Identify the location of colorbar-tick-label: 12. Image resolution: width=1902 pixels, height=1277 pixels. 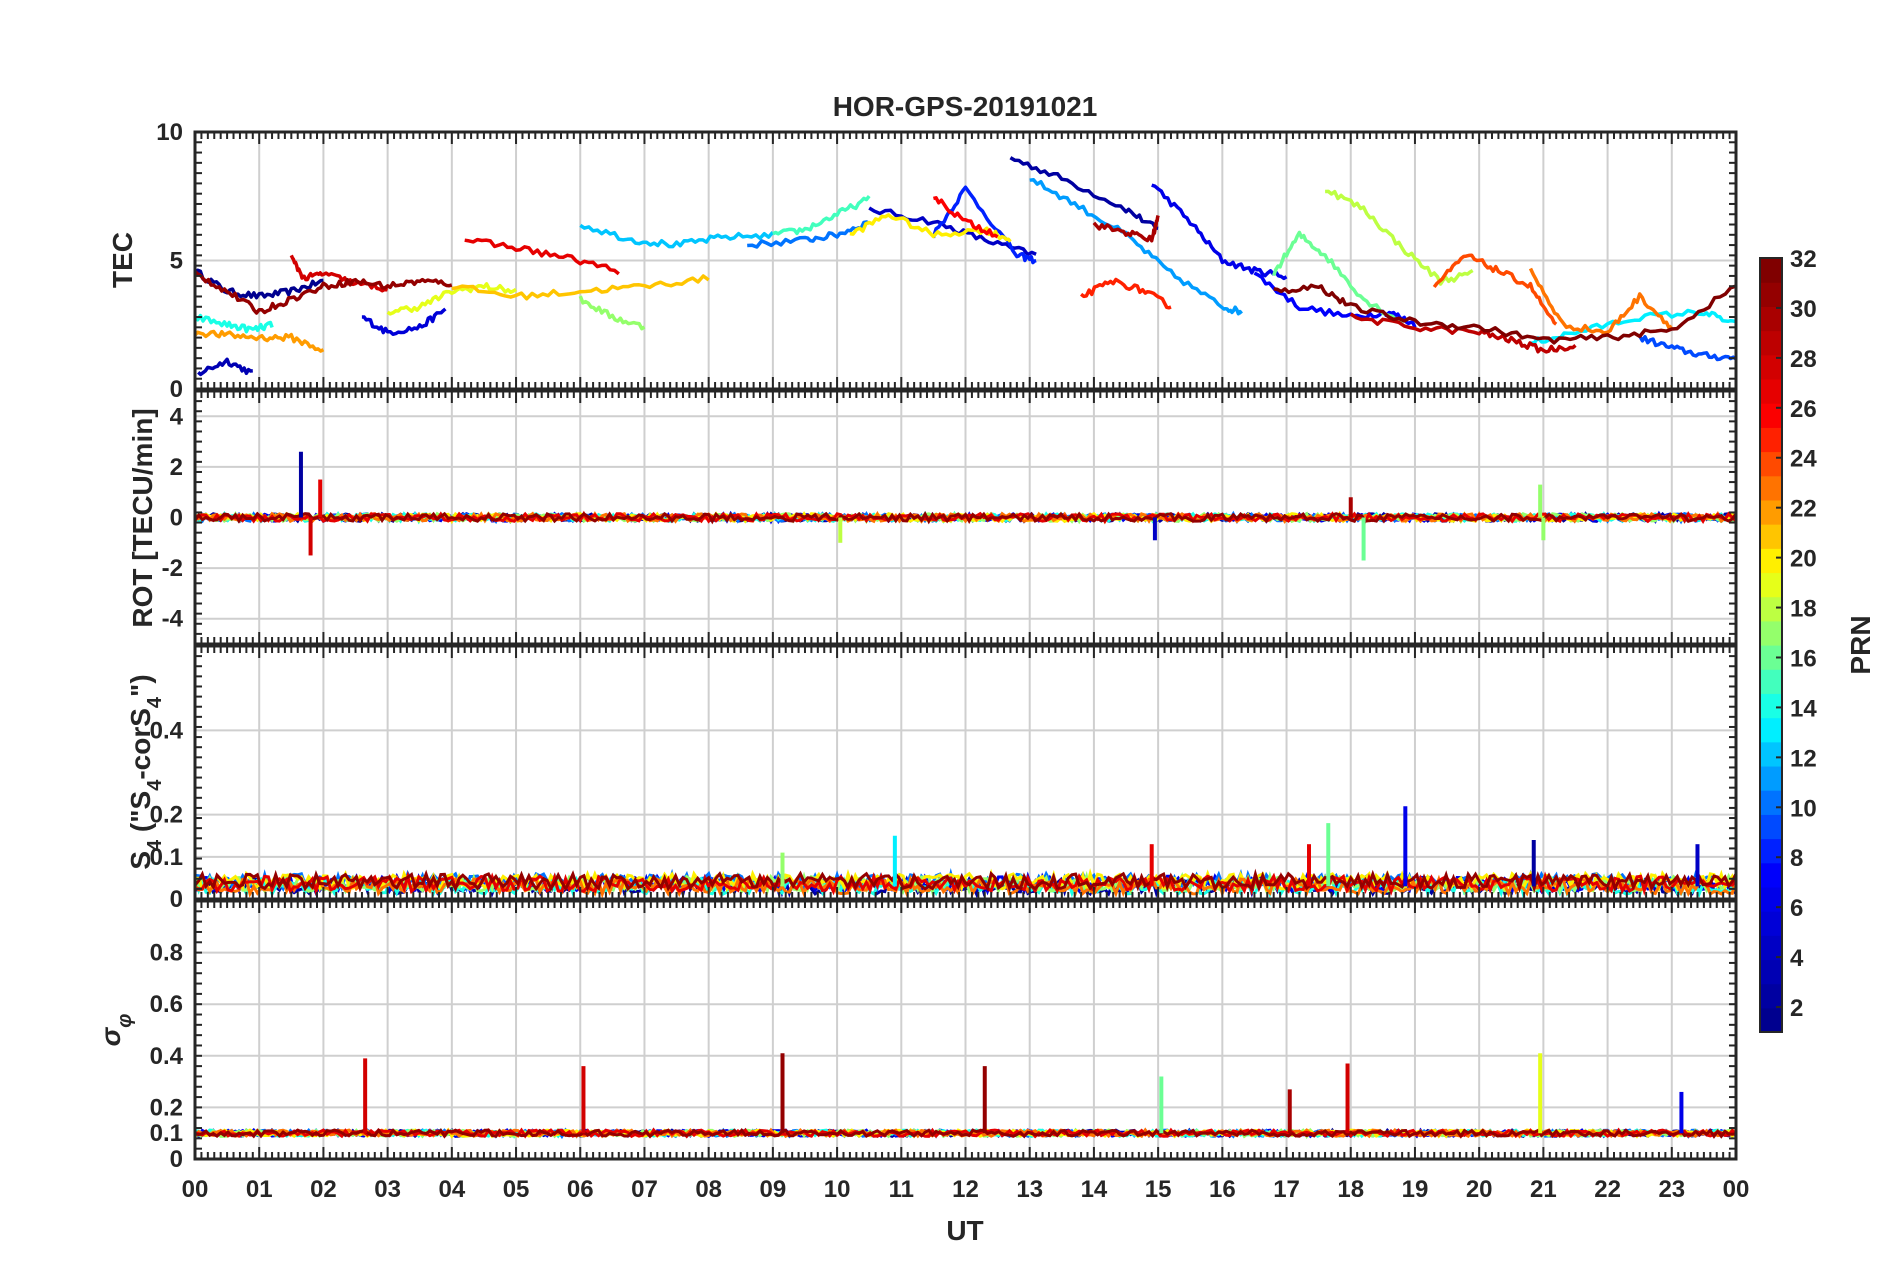
(1803, 758).